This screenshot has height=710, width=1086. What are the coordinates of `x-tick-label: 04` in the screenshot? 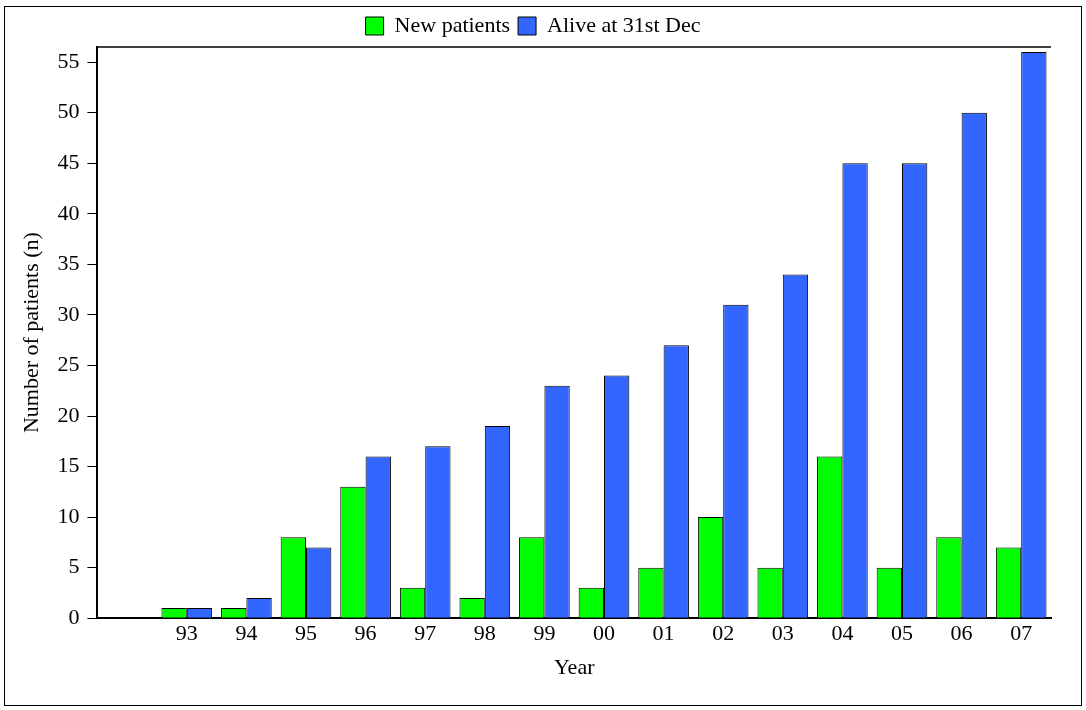 It's located at (842, 633).